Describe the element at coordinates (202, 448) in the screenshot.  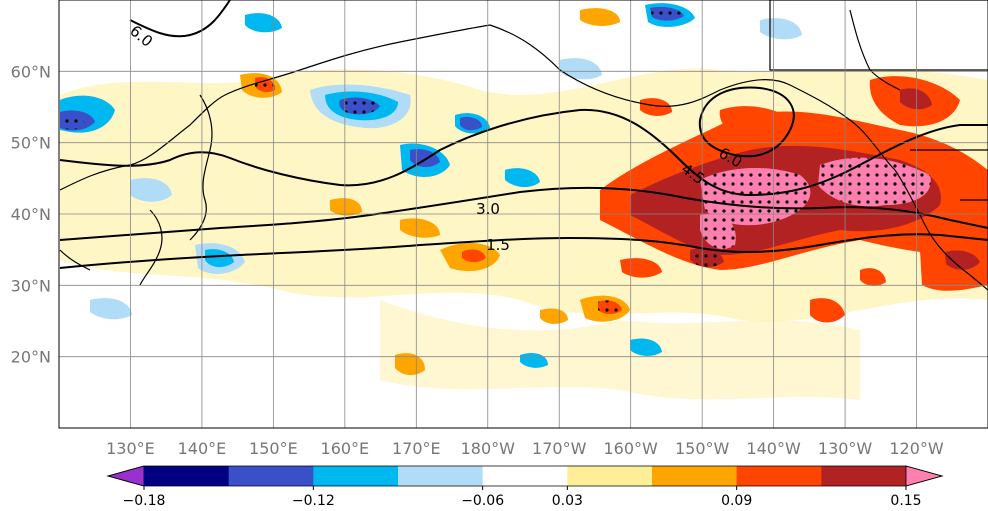
I see `lon-tick-label: 140°E` at that location.